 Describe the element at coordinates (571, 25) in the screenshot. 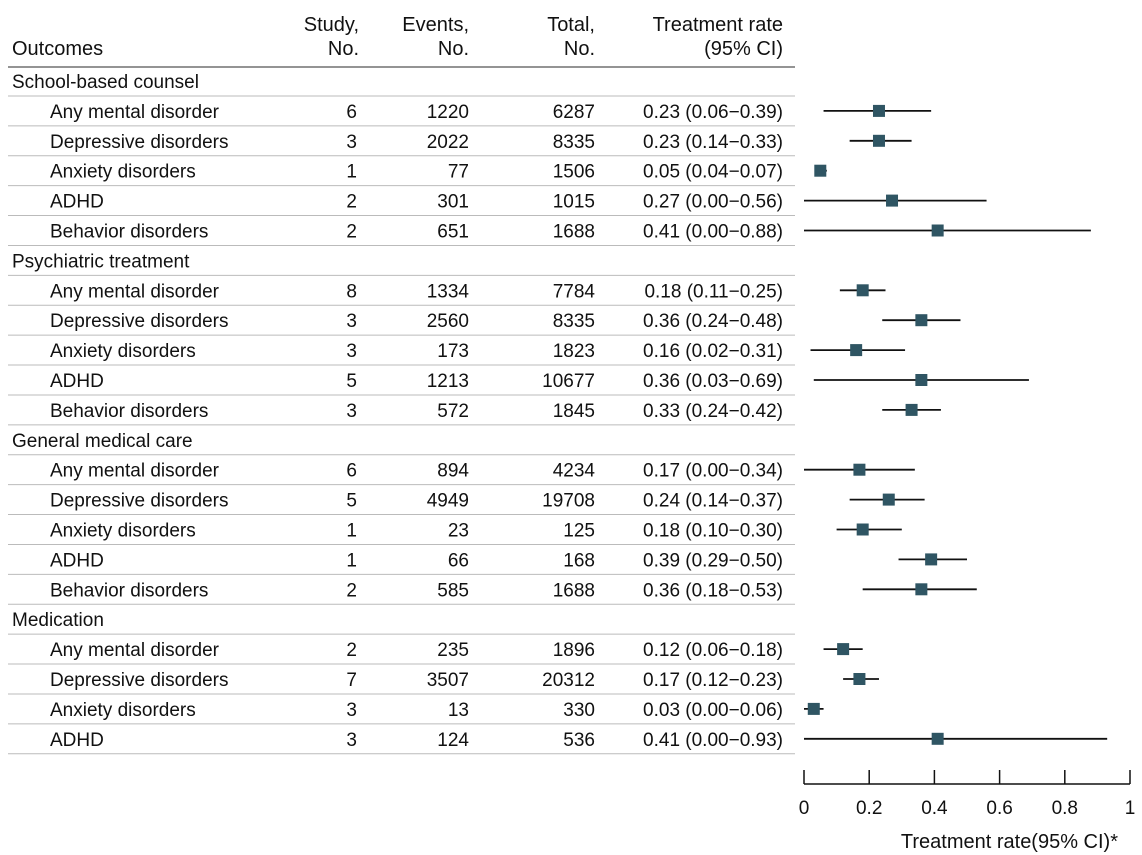

I see `header-total-line1: Total,` at that location.